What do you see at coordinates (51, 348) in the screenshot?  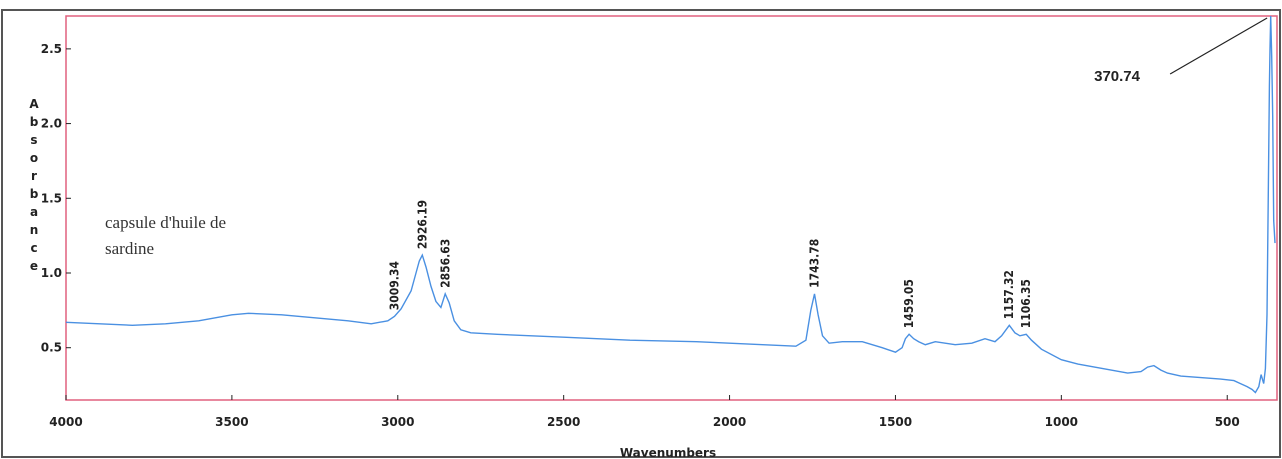 I see `y-tick-label: 0.5` at bounding box center [51, 348].